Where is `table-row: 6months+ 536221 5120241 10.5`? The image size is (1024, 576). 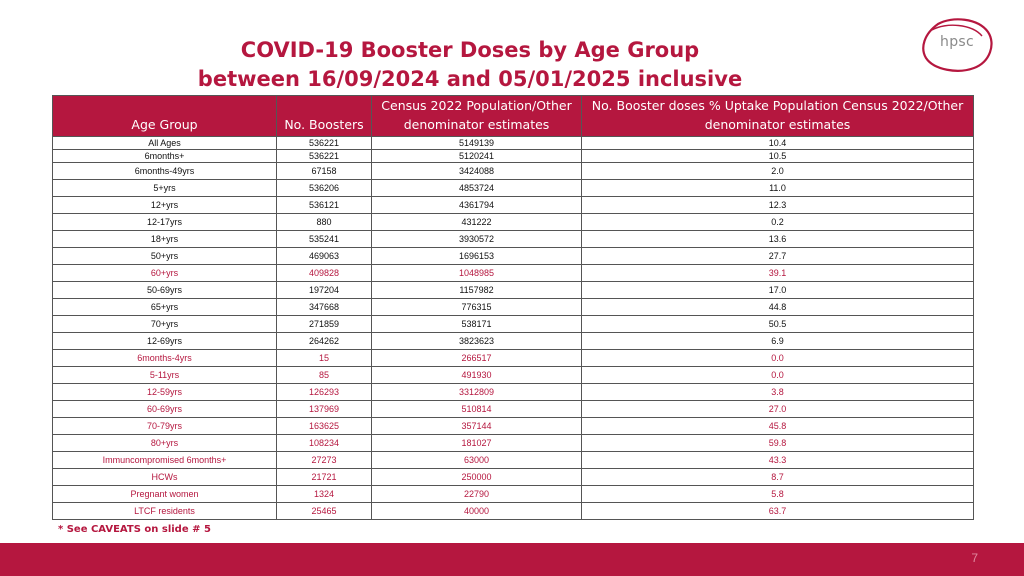 table-row: 6months+ 536221 5120241 10.5 is located at coordinates (513, 156).